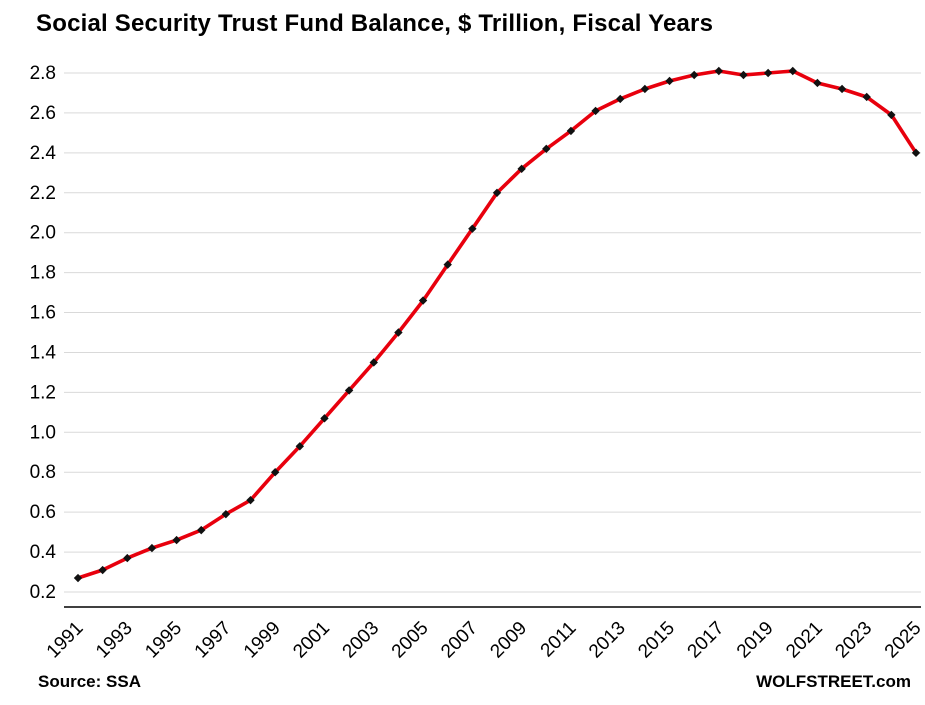 The height and width of the screenshot is (705, 925). I want to click on svg-text: 1.0, so click(43, 432).